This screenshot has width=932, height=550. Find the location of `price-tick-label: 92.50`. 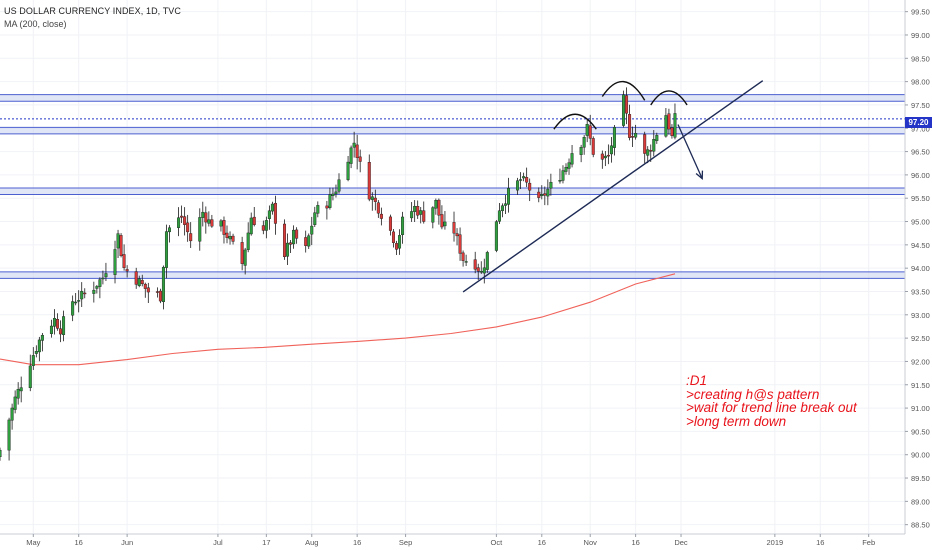

price-tick-label: 92.50 is located at coordinates (920, 338).